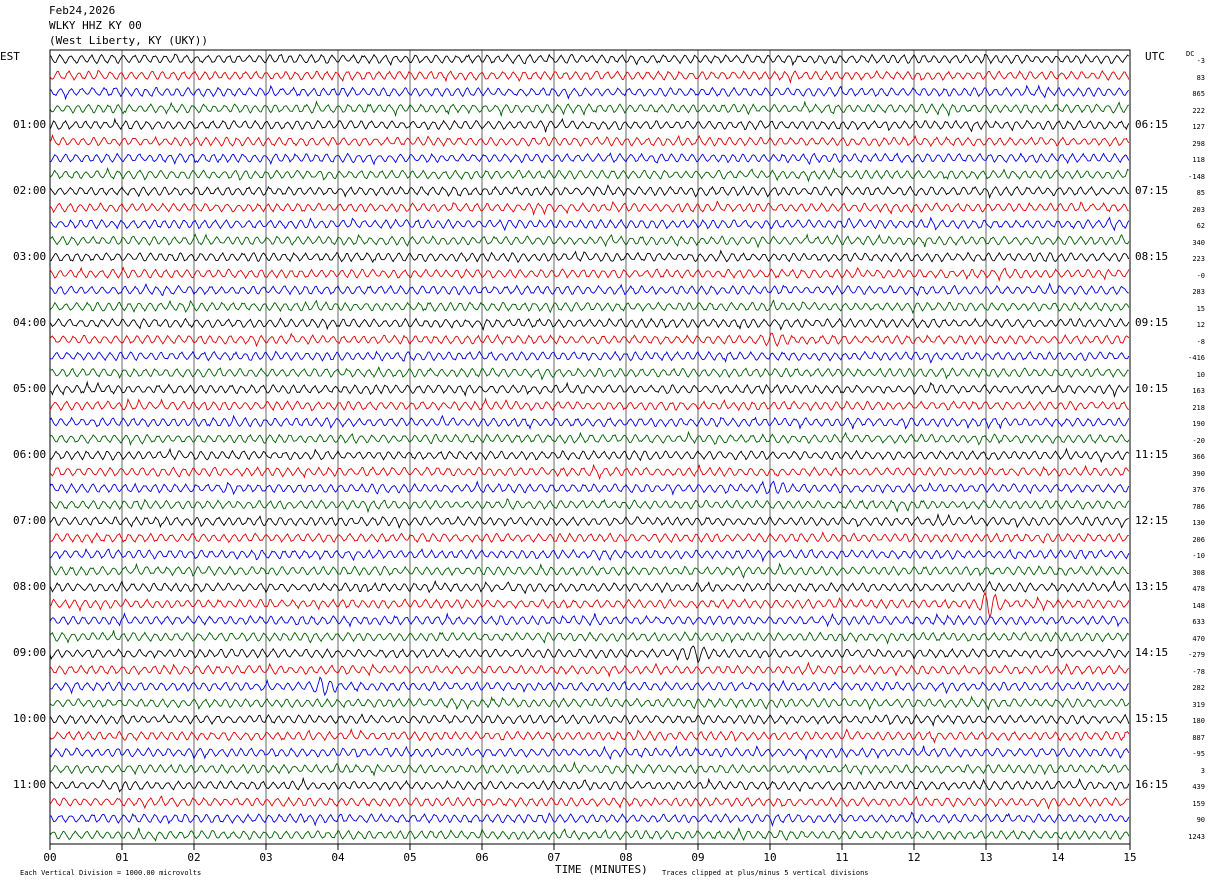 The width and height of the screenshot is (1210, 886). I want to click on dc-value: -10, so click(1198, 556).